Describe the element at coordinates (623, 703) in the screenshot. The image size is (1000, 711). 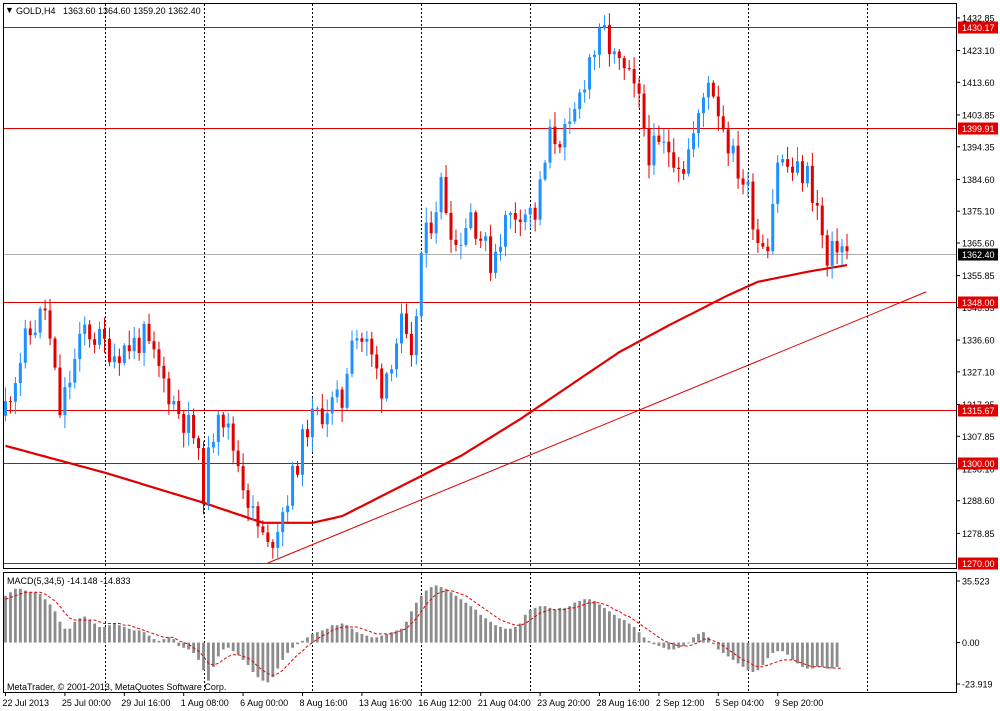
I see `time-tick-label: 28 Aug 16:00` at that location.